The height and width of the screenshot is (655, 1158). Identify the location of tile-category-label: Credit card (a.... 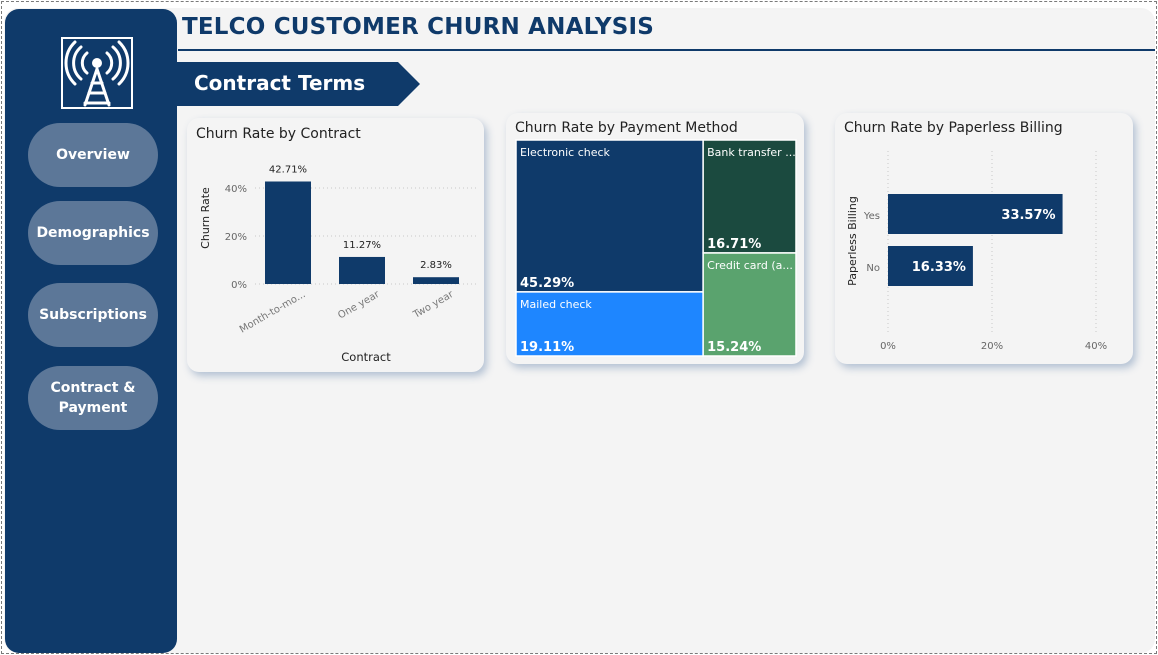
(750, 265).